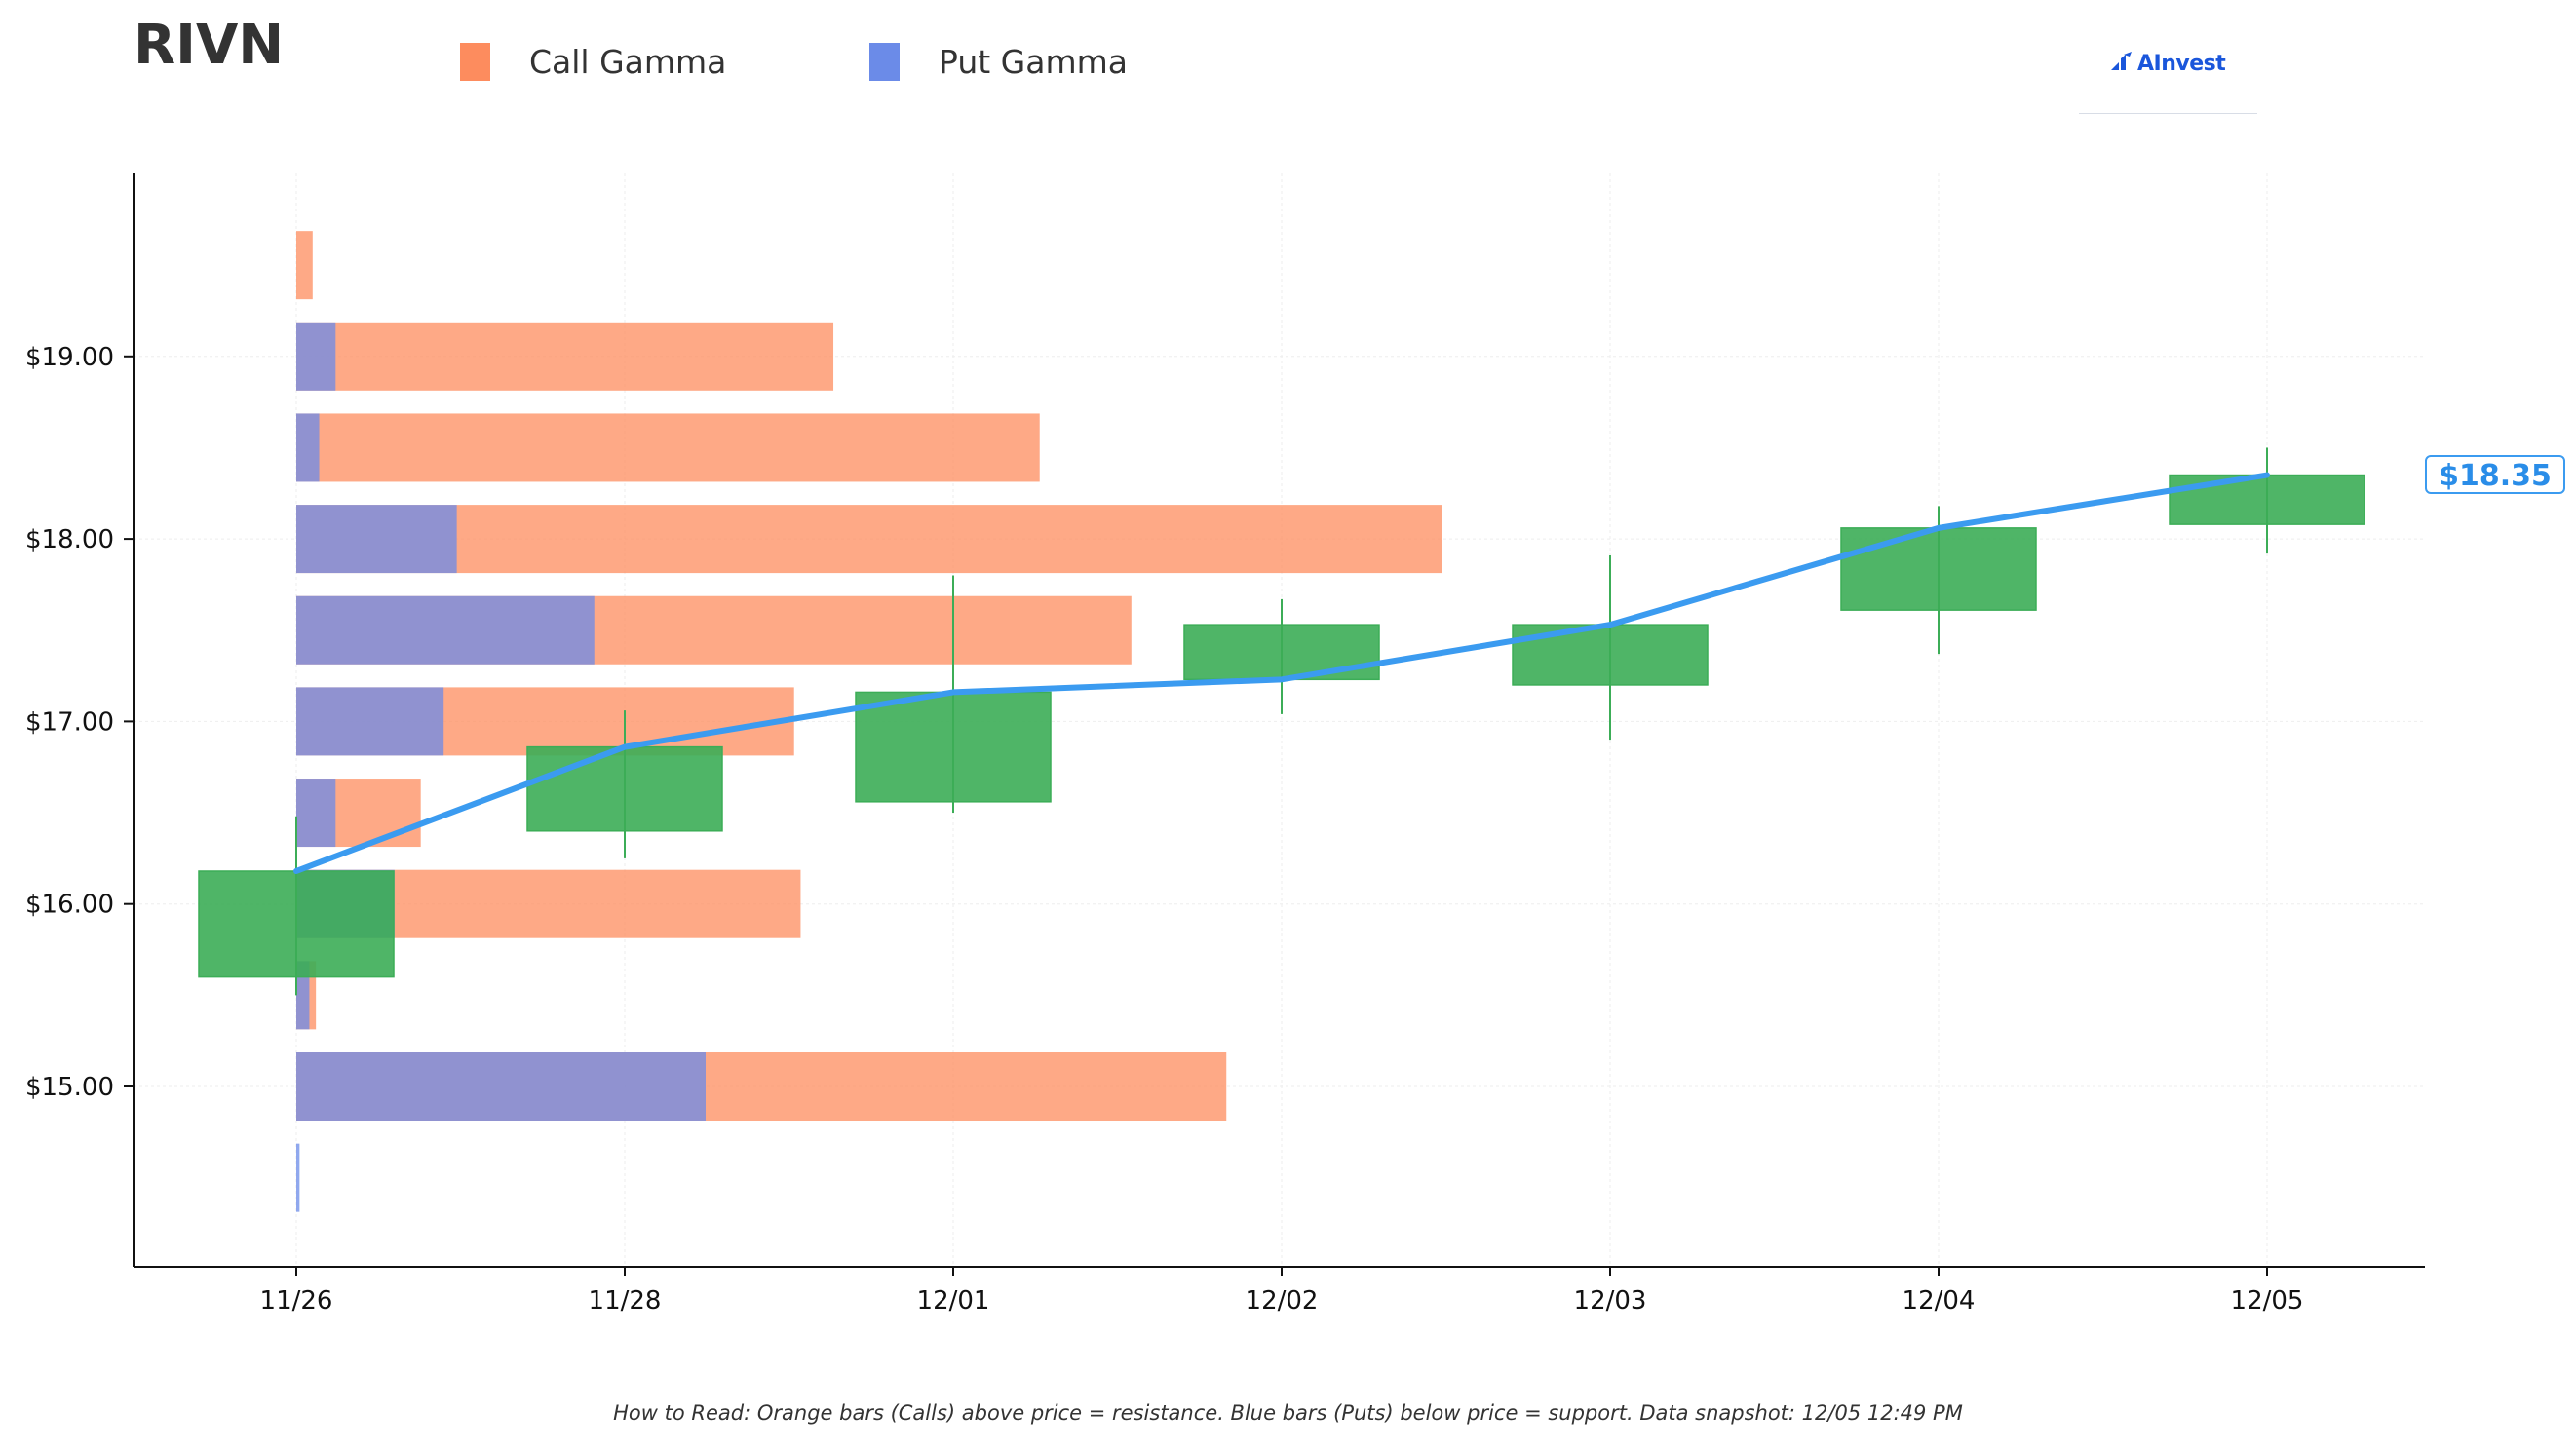 The image size is (2576, 1446). I want to click on legend-put-label: Put Gamma, so click(1033, 61).